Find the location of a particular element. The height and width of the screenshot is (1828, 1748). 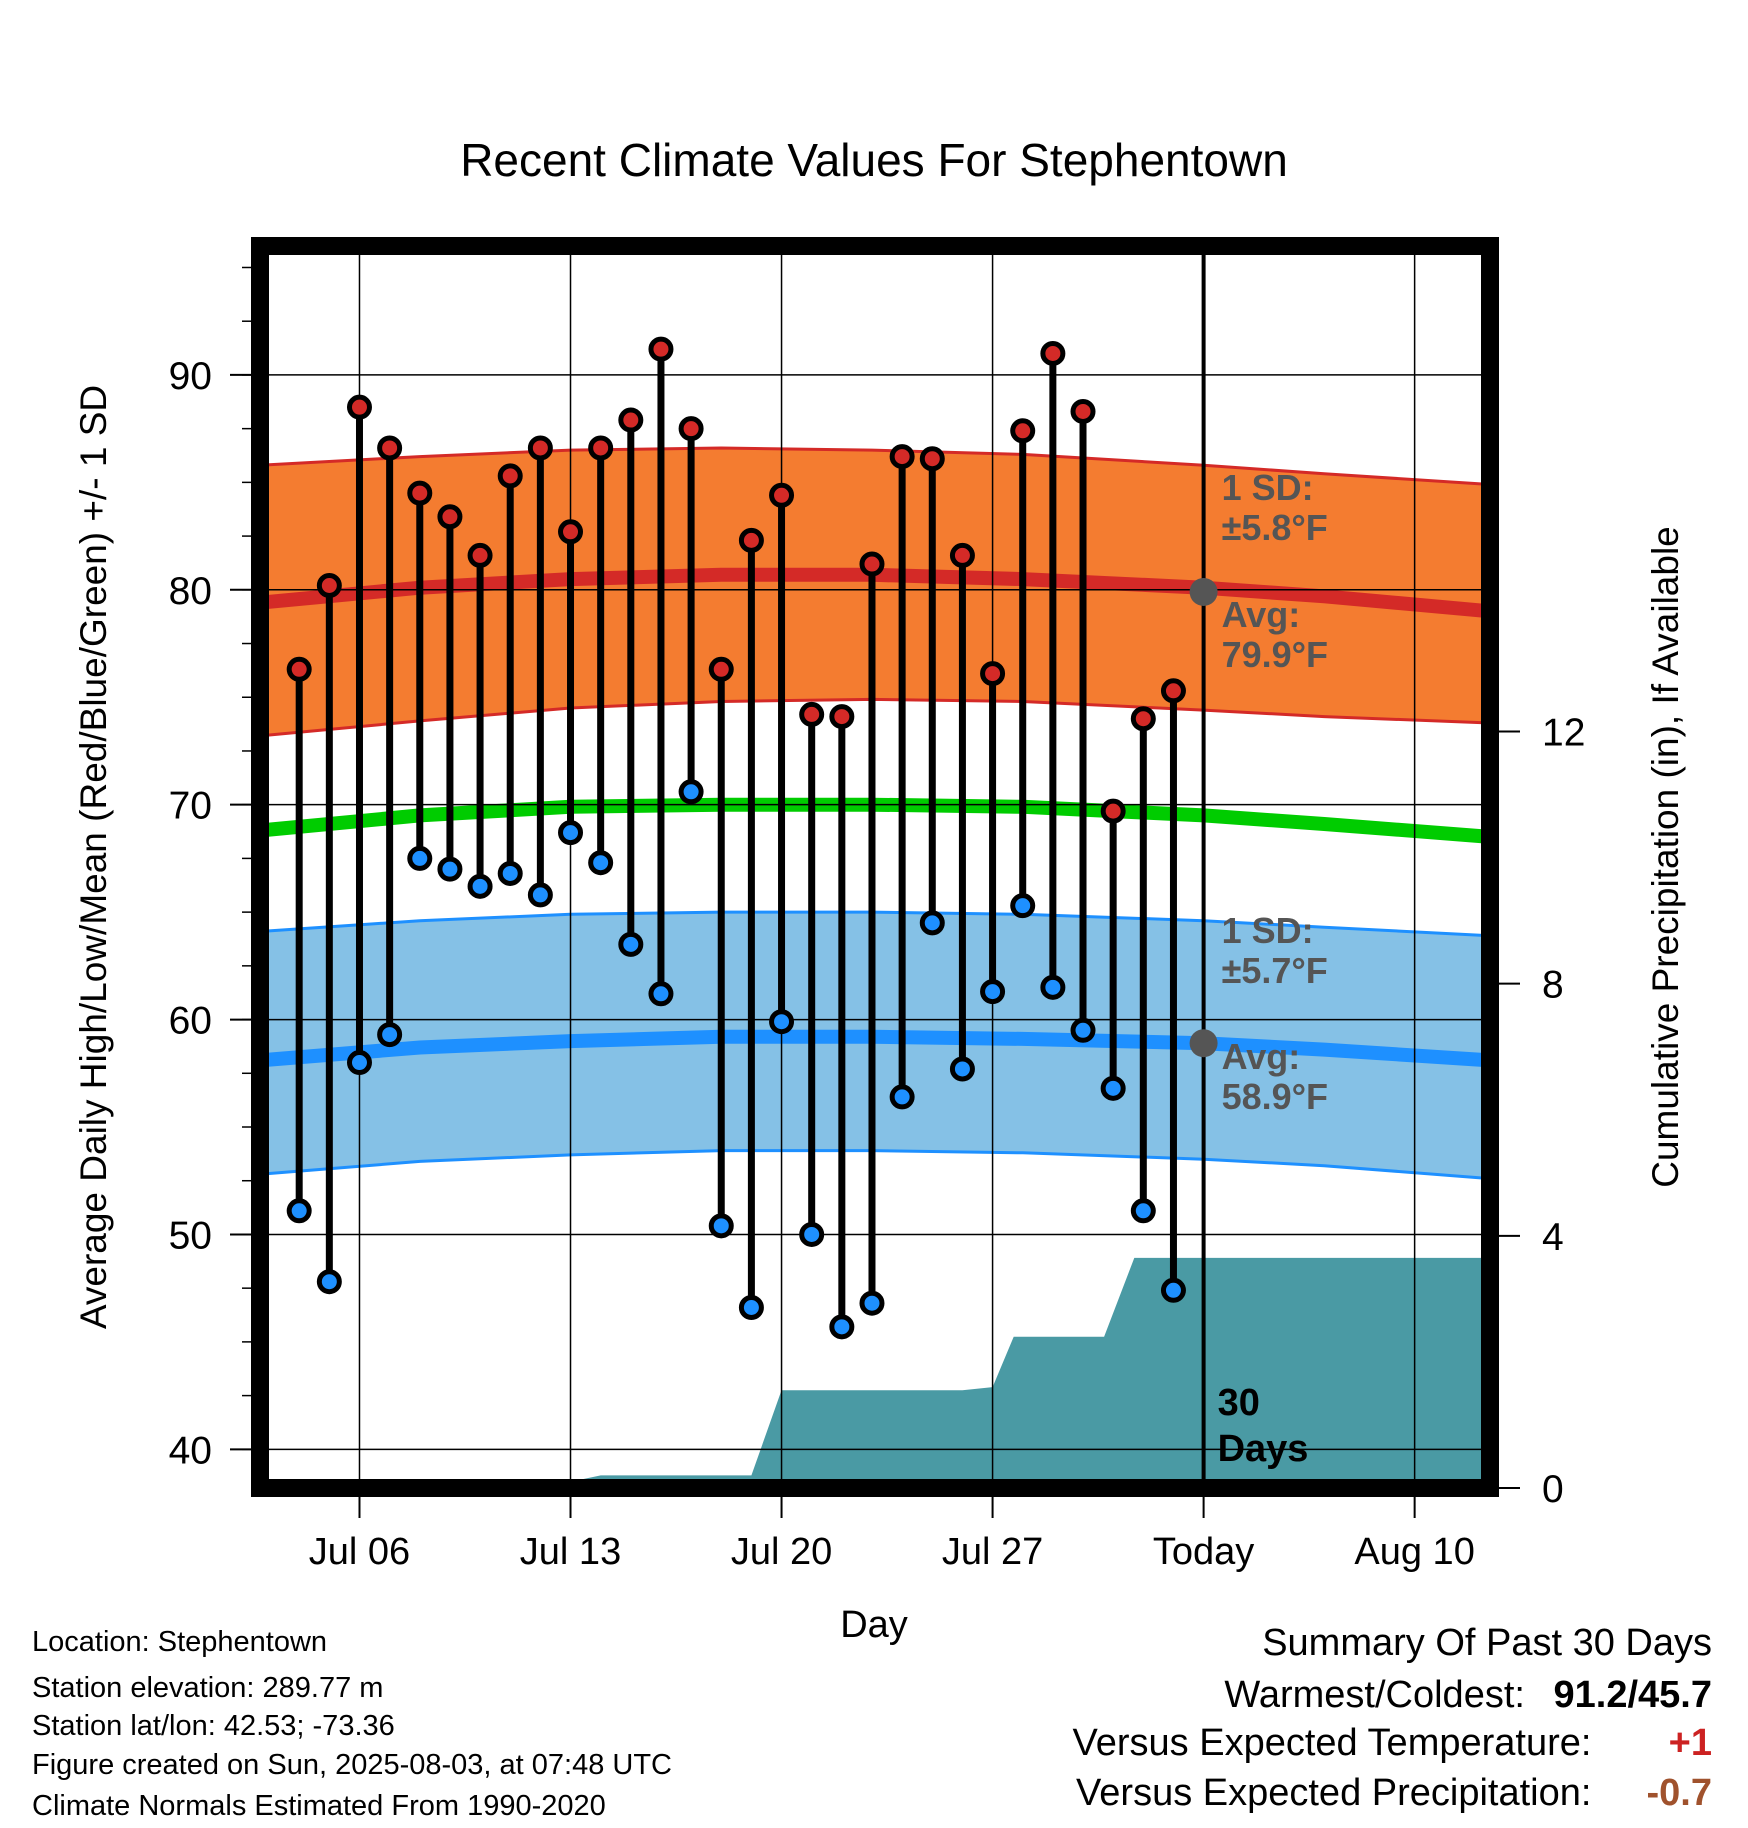

y-tick-label: 80 is located at coordinates (190, 591).